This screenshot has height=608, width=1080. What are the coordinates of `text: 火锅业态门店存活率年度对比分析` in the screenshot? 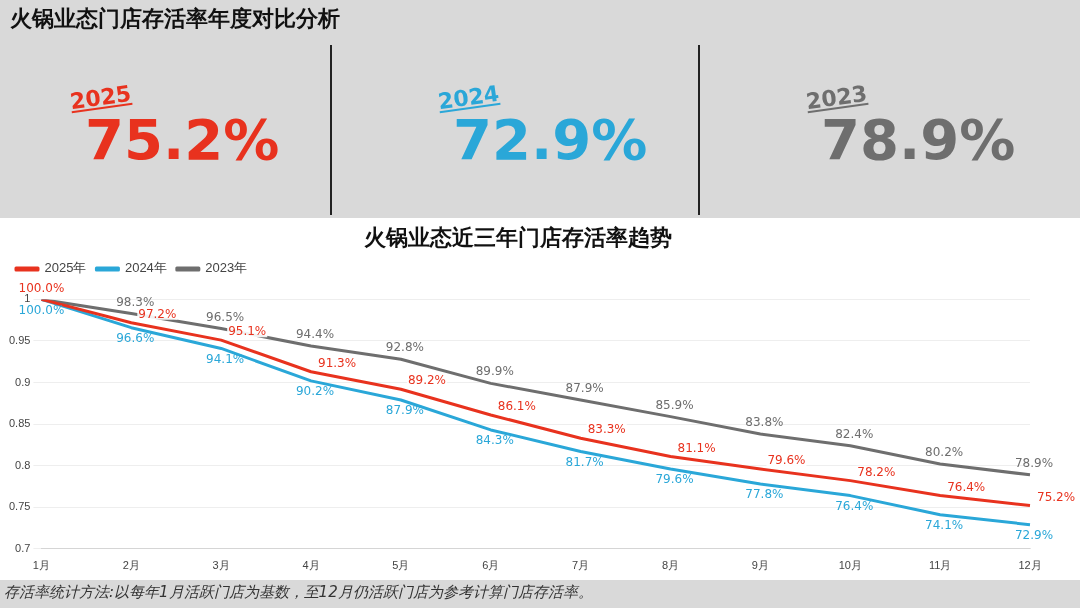 It's located at (175, 19).